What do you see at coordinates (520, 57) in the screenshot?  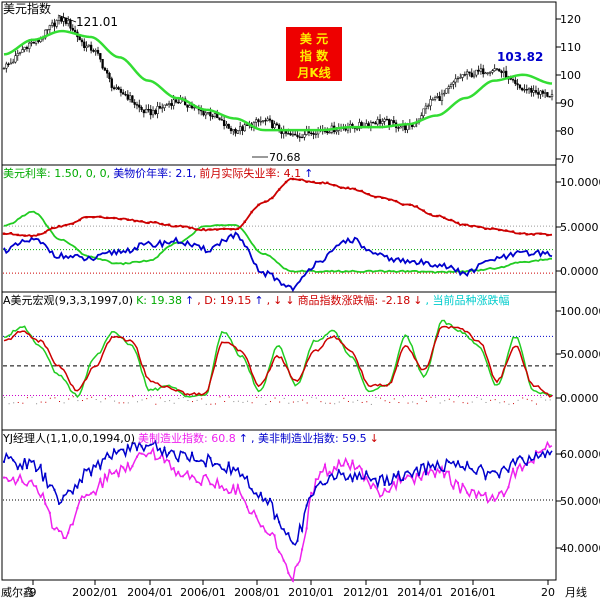 I see `recent-high-annotation: 103.82` at bounding box center [520, 57].